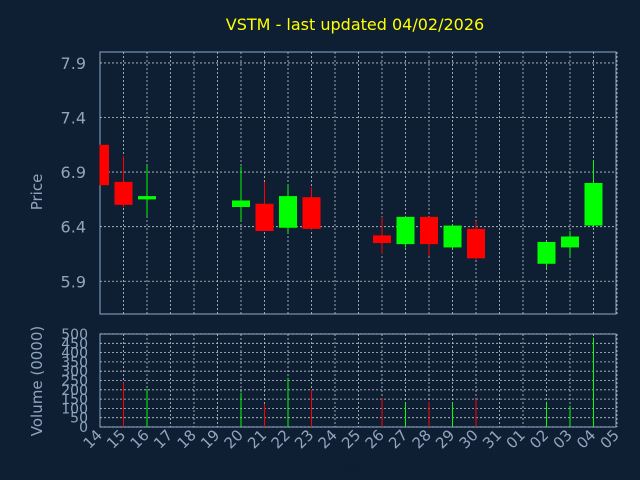 The height and width of the screenshot is (480, 640). I want to click on volume-tick-label: 400, so click(74, 354).